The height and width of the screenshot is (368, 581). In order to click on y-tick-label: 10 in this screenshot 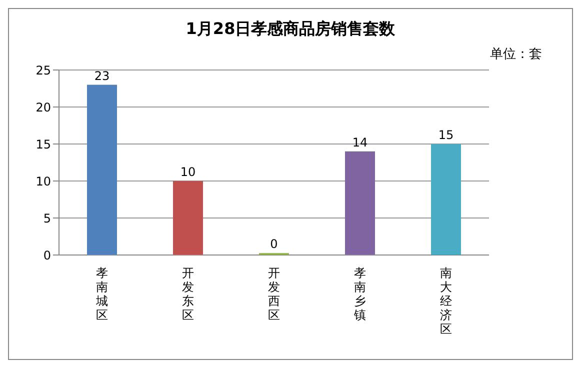, I will do `click(43, 181)`.